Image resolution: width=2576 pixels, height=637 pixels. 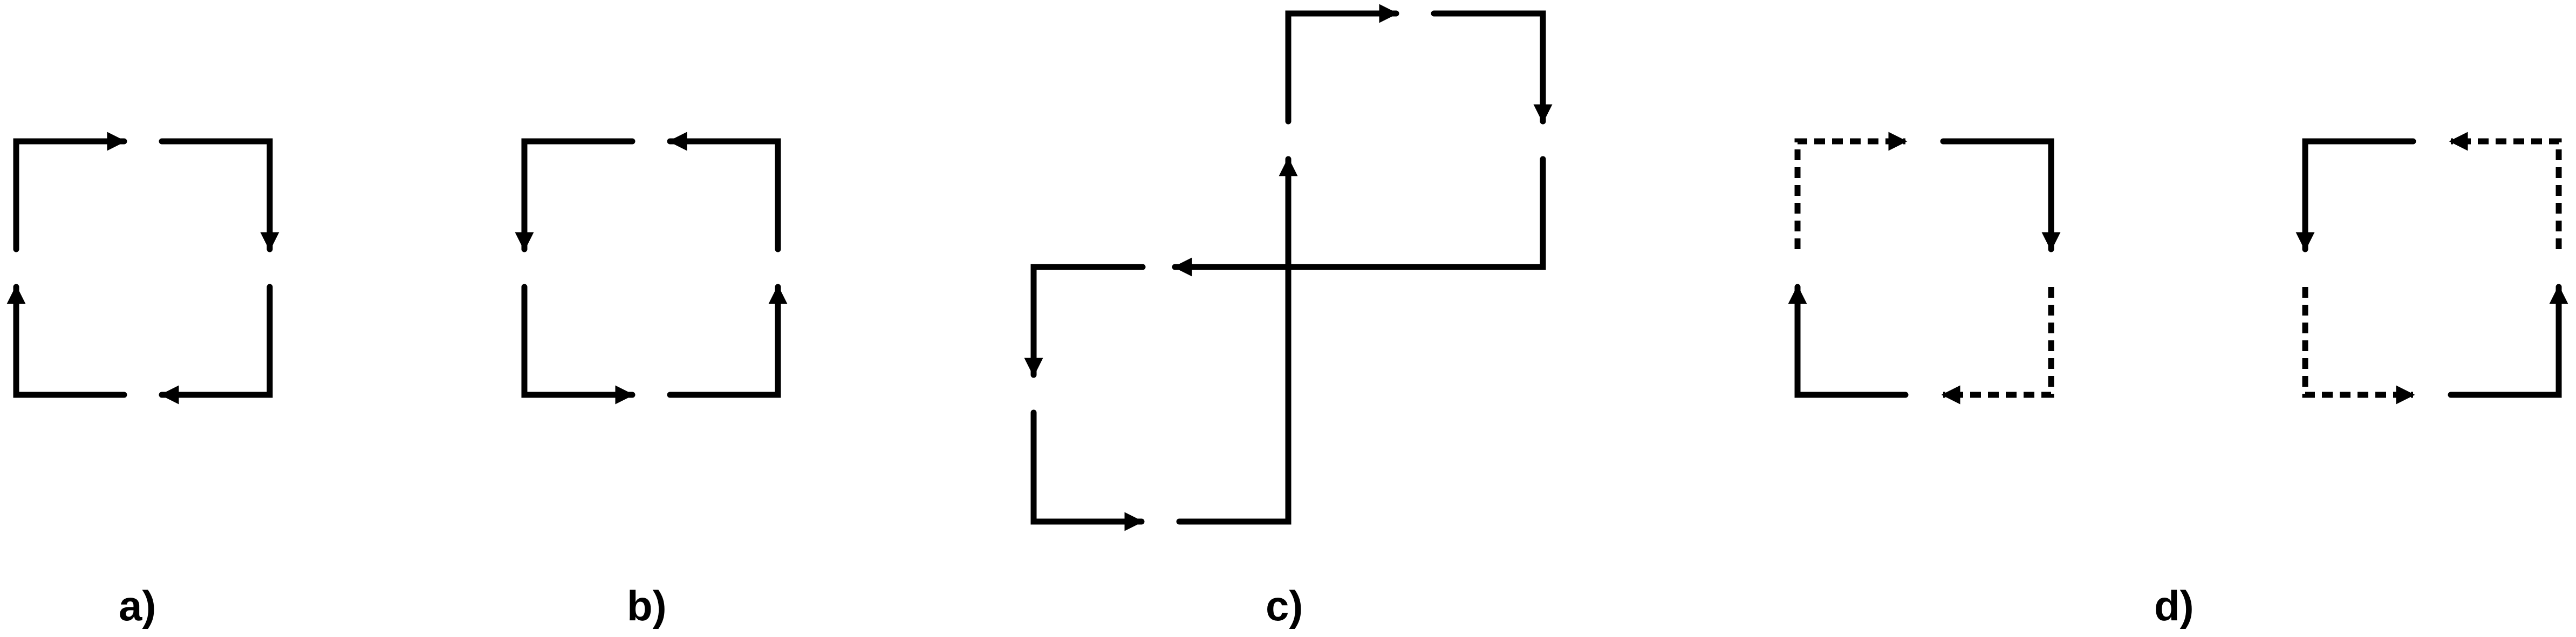 I want to click on panel-d-label: d), so click(x=2174, y=605).